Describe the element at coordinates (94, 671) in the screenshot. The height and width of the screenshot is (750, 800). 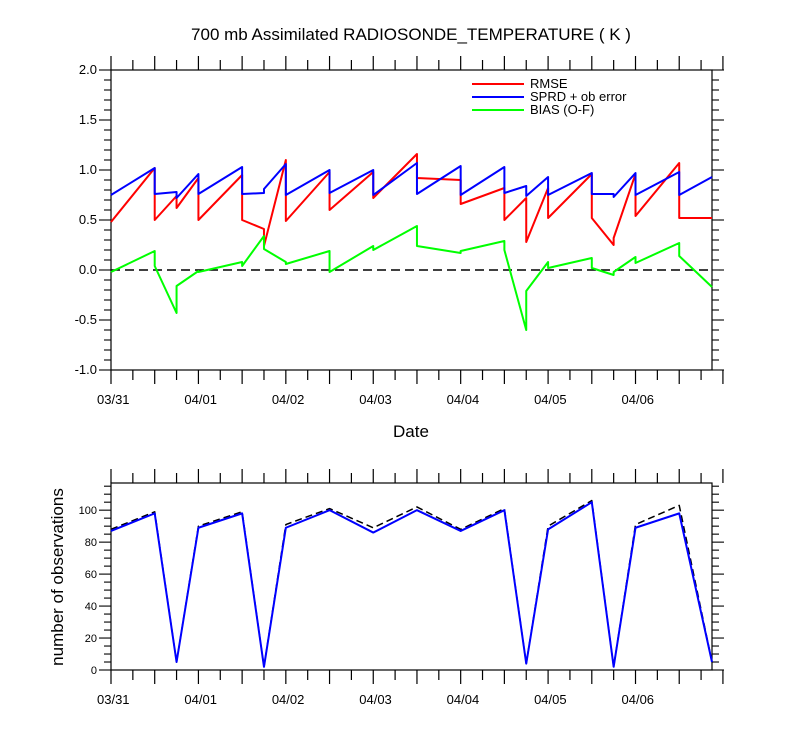
I see `plot1-y-tick-label: 0` at that location.